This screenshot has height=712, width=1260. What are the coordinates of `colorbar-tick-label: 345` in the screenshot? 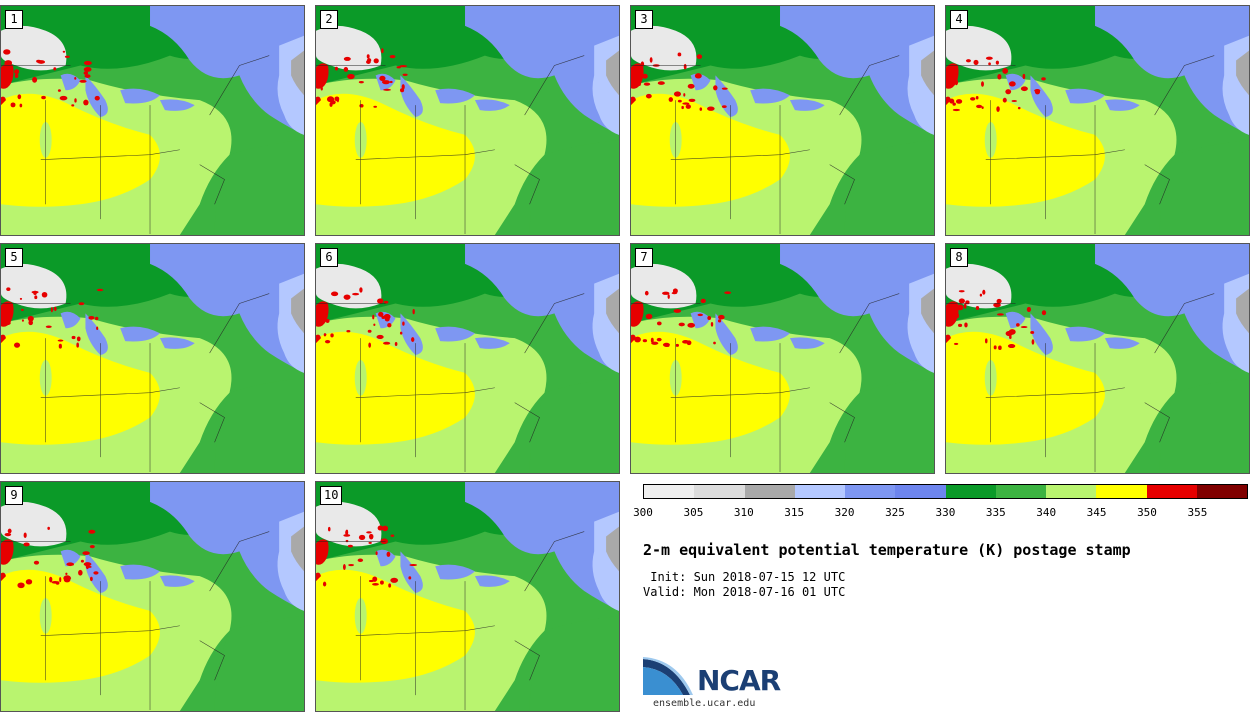 It's located at (1096, 512).